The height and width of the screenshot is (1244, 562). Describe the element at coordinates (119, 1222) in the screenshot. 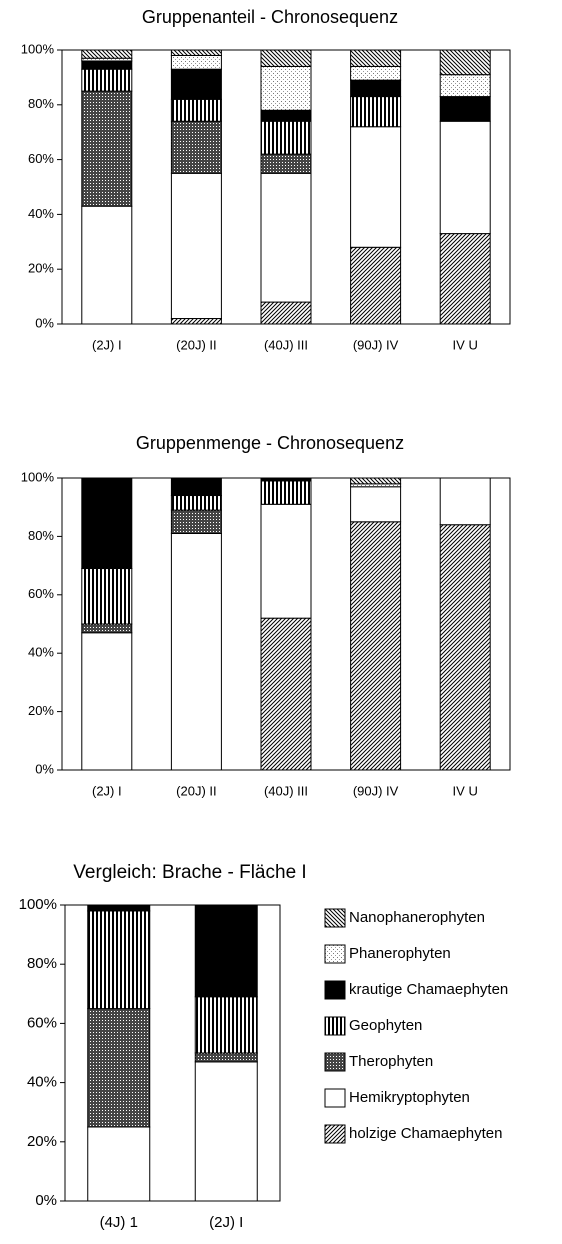

I see `x-tick-label: (4J) 1` at that location.